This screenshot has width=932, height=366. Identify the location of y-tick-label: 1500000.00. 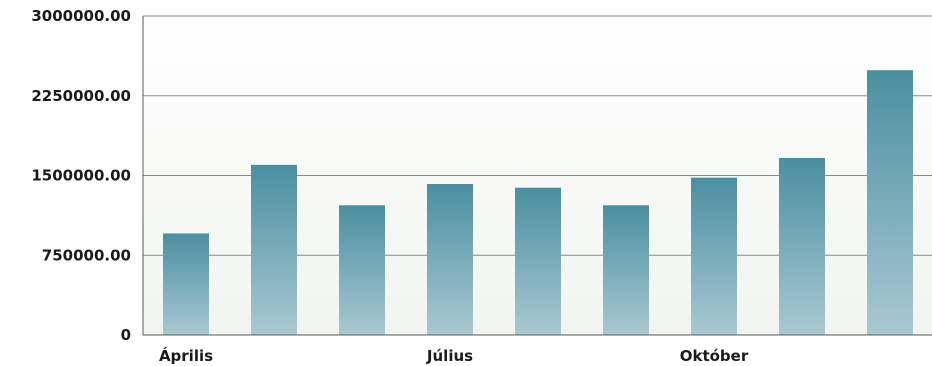
(81, 176).